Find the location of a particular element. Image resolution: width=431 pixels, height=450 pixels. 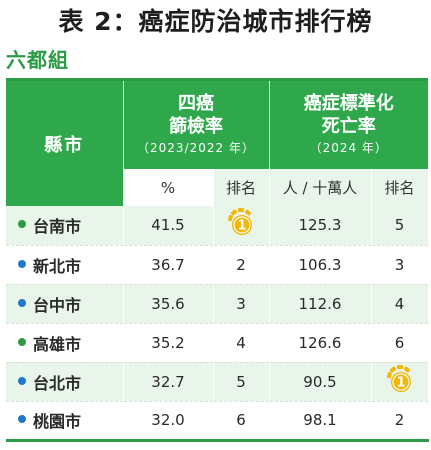

header-mortality-title-2: 死亡率 is located at coordinates (348, 126).